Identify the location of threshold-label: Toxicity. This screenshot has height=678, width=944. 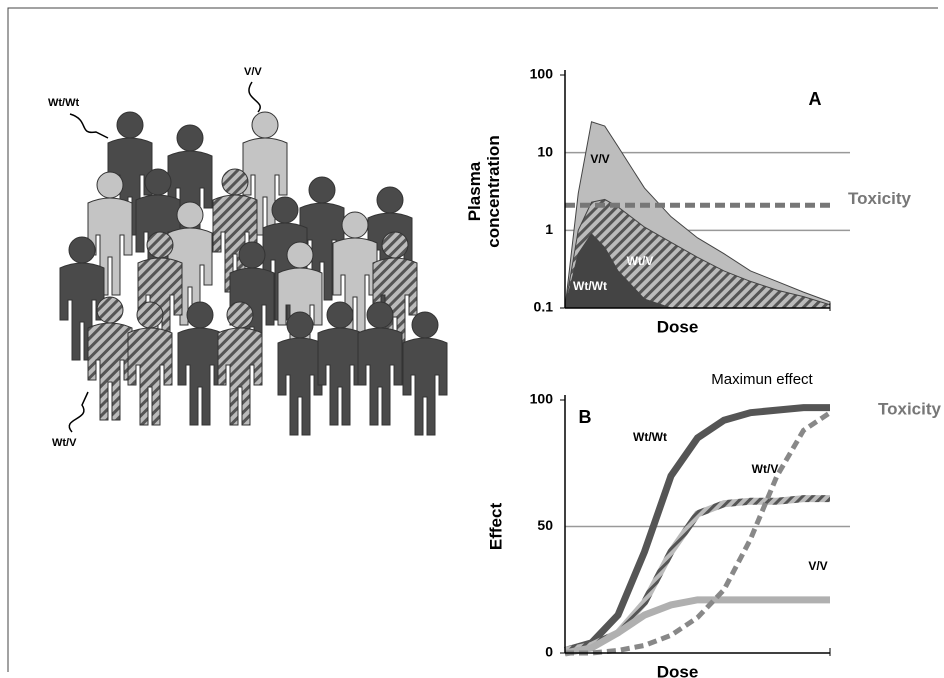
(880, 198).